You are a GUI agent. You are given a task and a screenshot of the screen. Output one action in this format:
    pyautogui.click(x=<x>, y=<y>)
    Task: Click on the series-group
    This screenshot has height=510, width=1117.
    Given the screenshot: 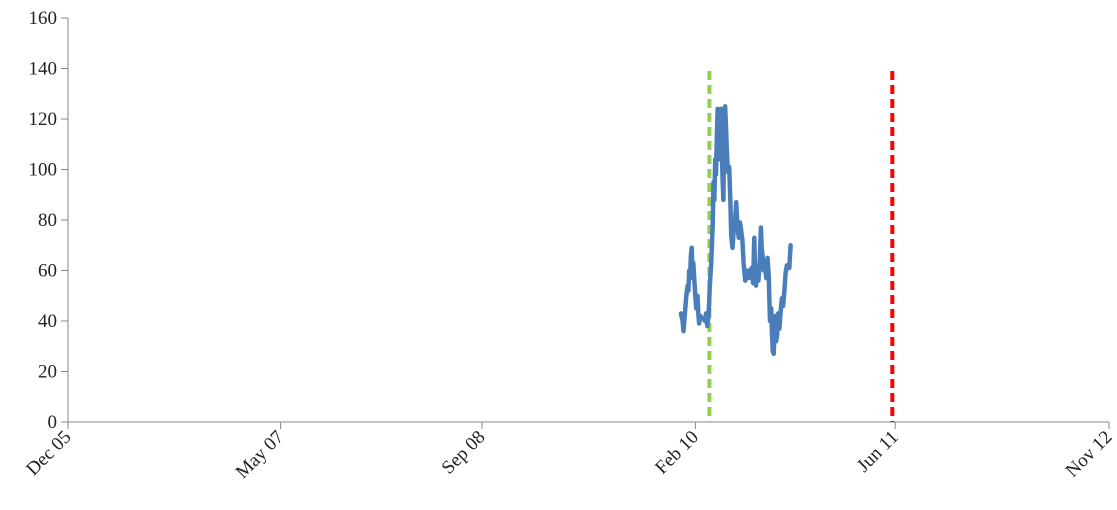 What is the action you would take?
    pyautogui.click(x=736, y=229)
    